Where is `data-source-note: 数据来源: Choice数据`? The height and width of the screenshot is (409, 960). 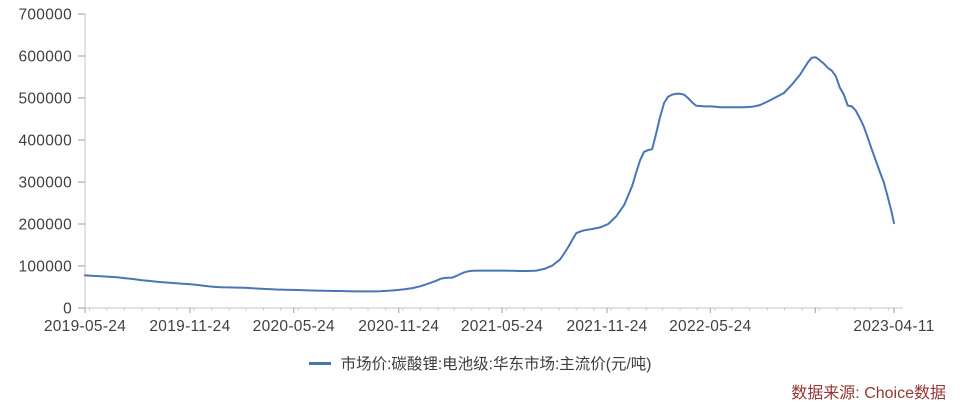 data-source-note: 数据来源: Choice数据 is located at coordinates (868, 393).